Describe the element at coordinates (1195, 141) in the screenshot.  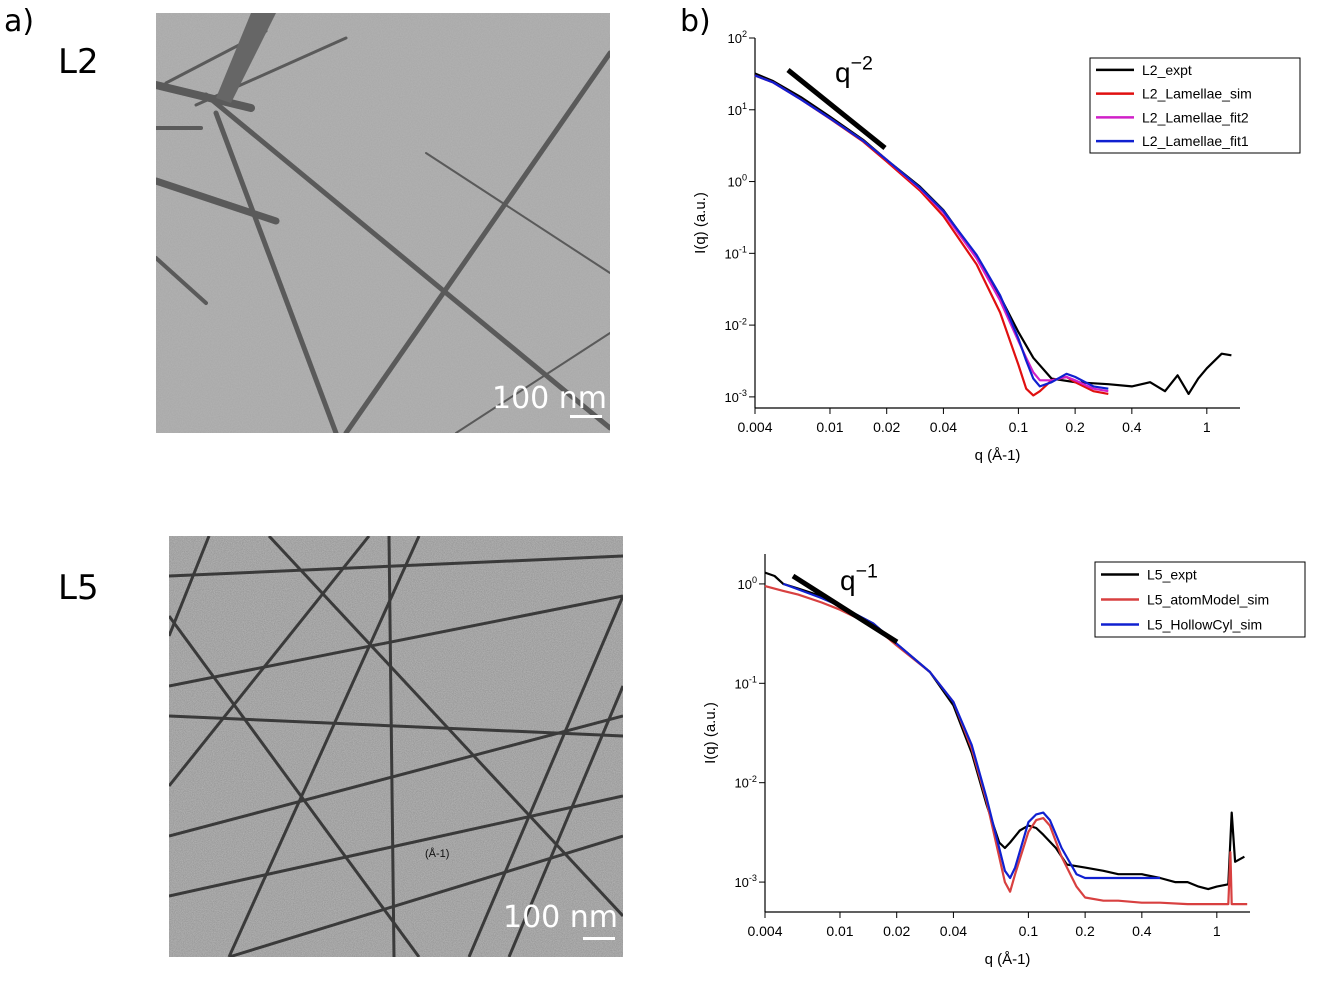
I see `legend-label: L2_Lamellae_fit1` at that location.